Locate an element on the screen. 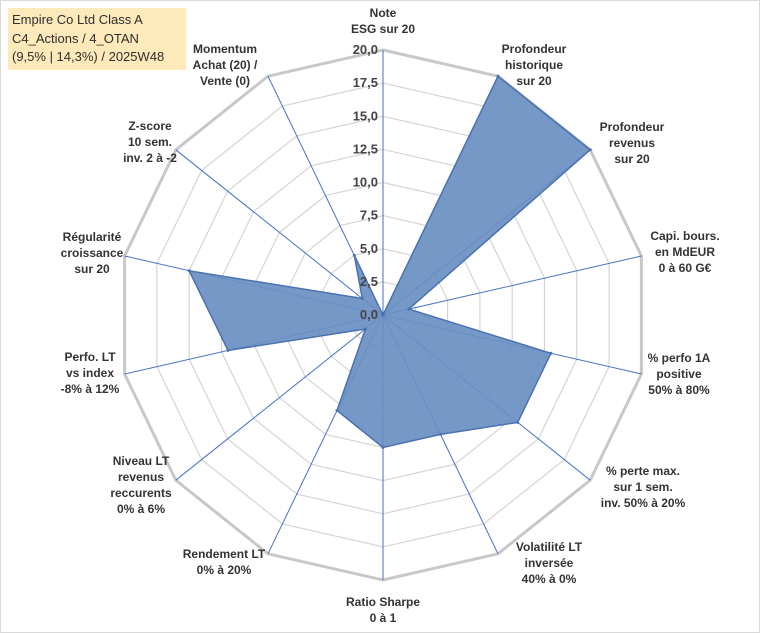 This screenshot has height=633, width=760. category-label-1: Profondeur historique sur 20 is located at coordinates (534, 65).